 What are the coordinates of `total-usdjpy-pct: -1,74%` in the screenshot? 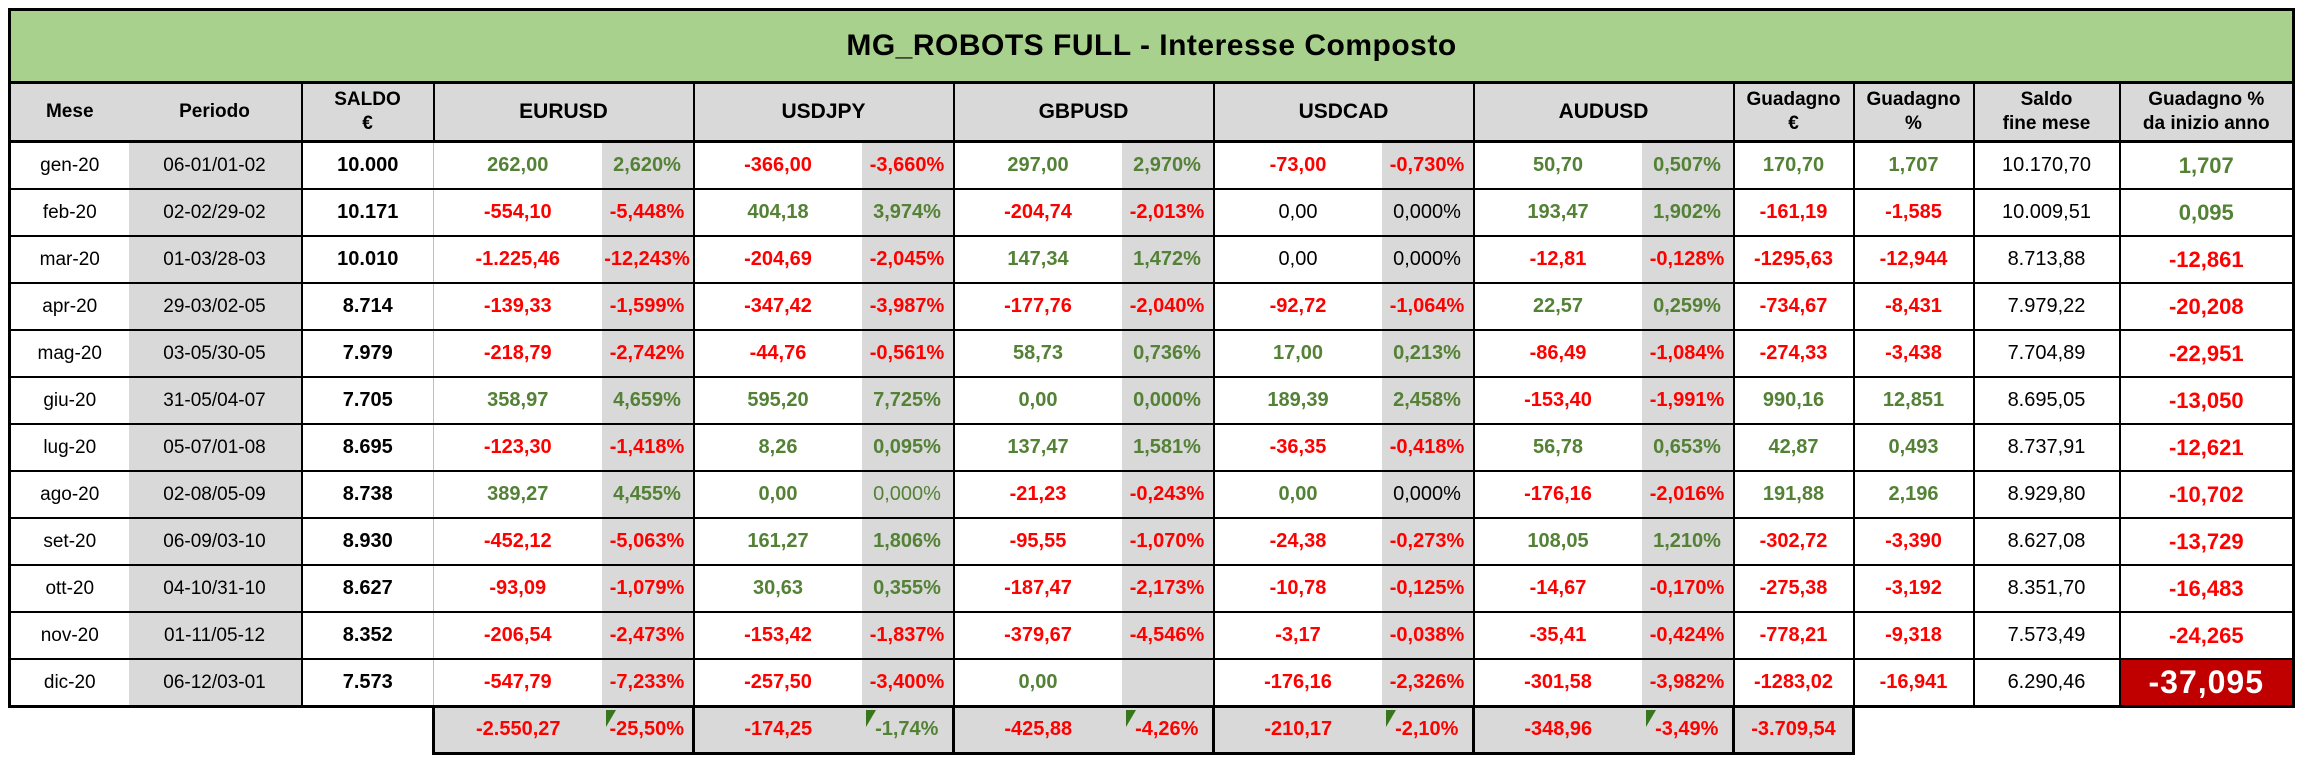 It's located at (908, 730).